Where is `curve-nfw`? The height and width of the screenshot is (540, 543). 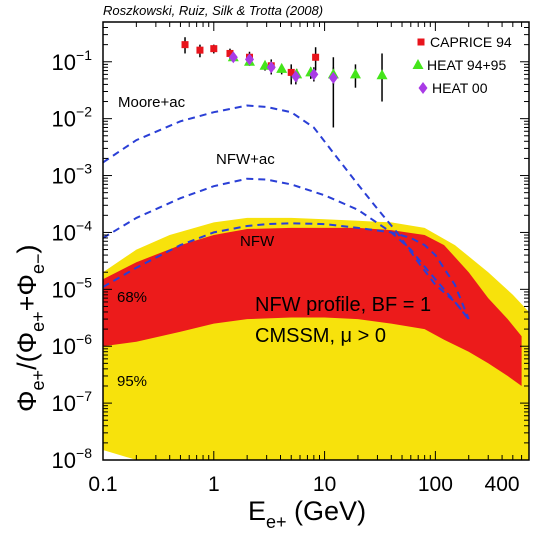
curve-nfw is located at coordinates (286, 271).